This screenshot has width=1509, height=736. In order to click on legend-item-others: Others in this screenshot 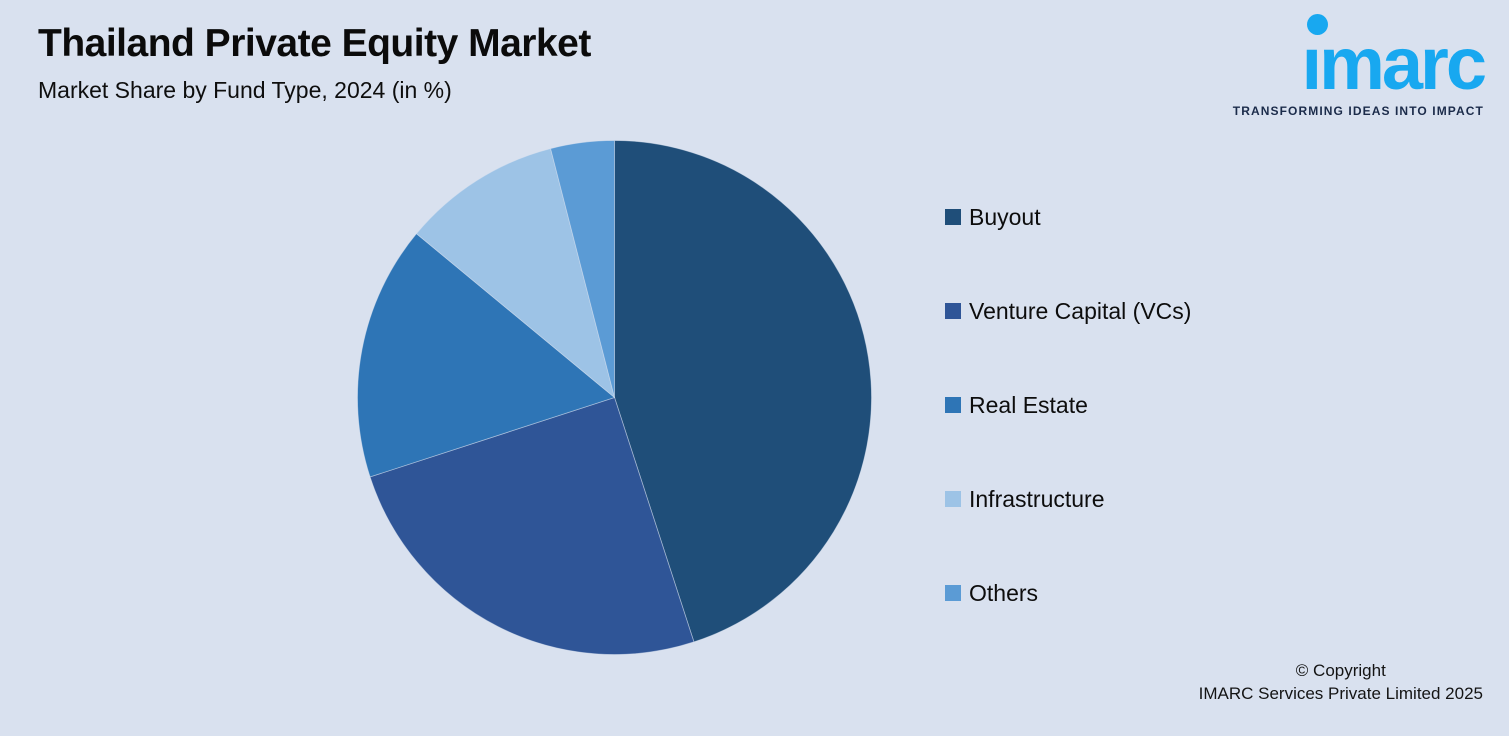, I will do `click(1068, 593)`.